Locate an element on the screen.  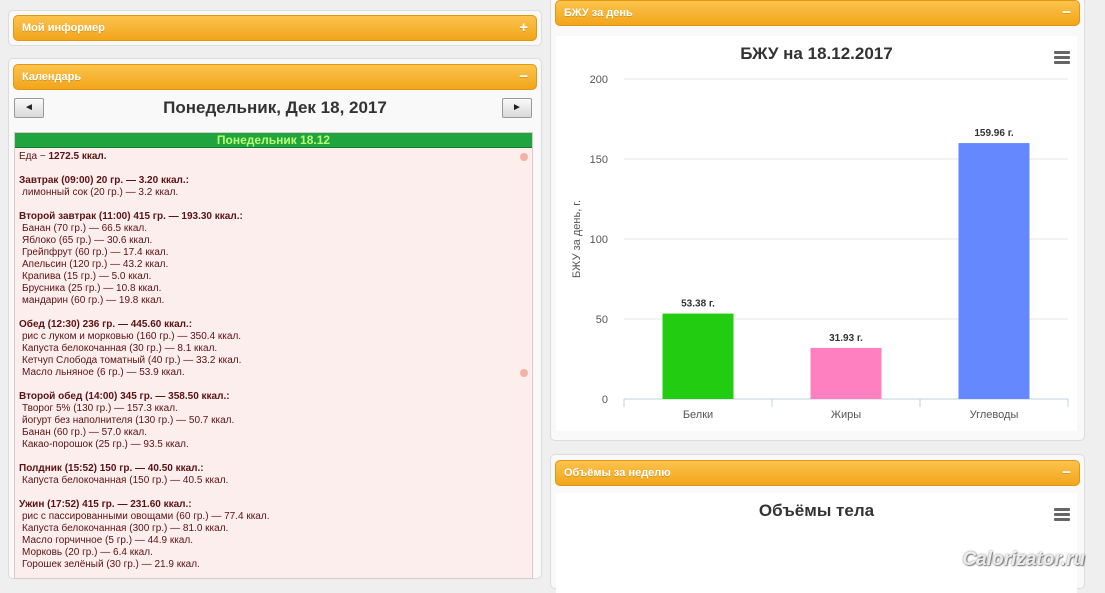
prev-day-button: ◄ is located at coordinates (29, 108).